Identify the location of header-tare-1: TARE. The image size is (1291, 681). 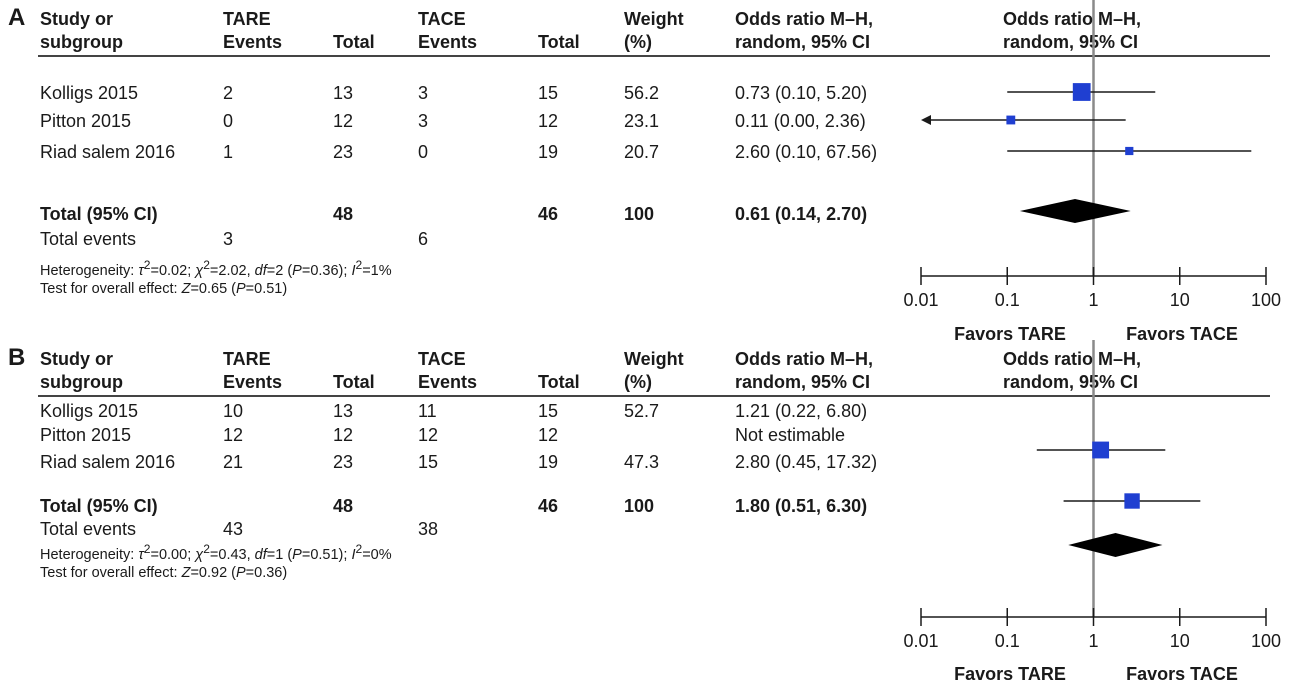
(247, 359).